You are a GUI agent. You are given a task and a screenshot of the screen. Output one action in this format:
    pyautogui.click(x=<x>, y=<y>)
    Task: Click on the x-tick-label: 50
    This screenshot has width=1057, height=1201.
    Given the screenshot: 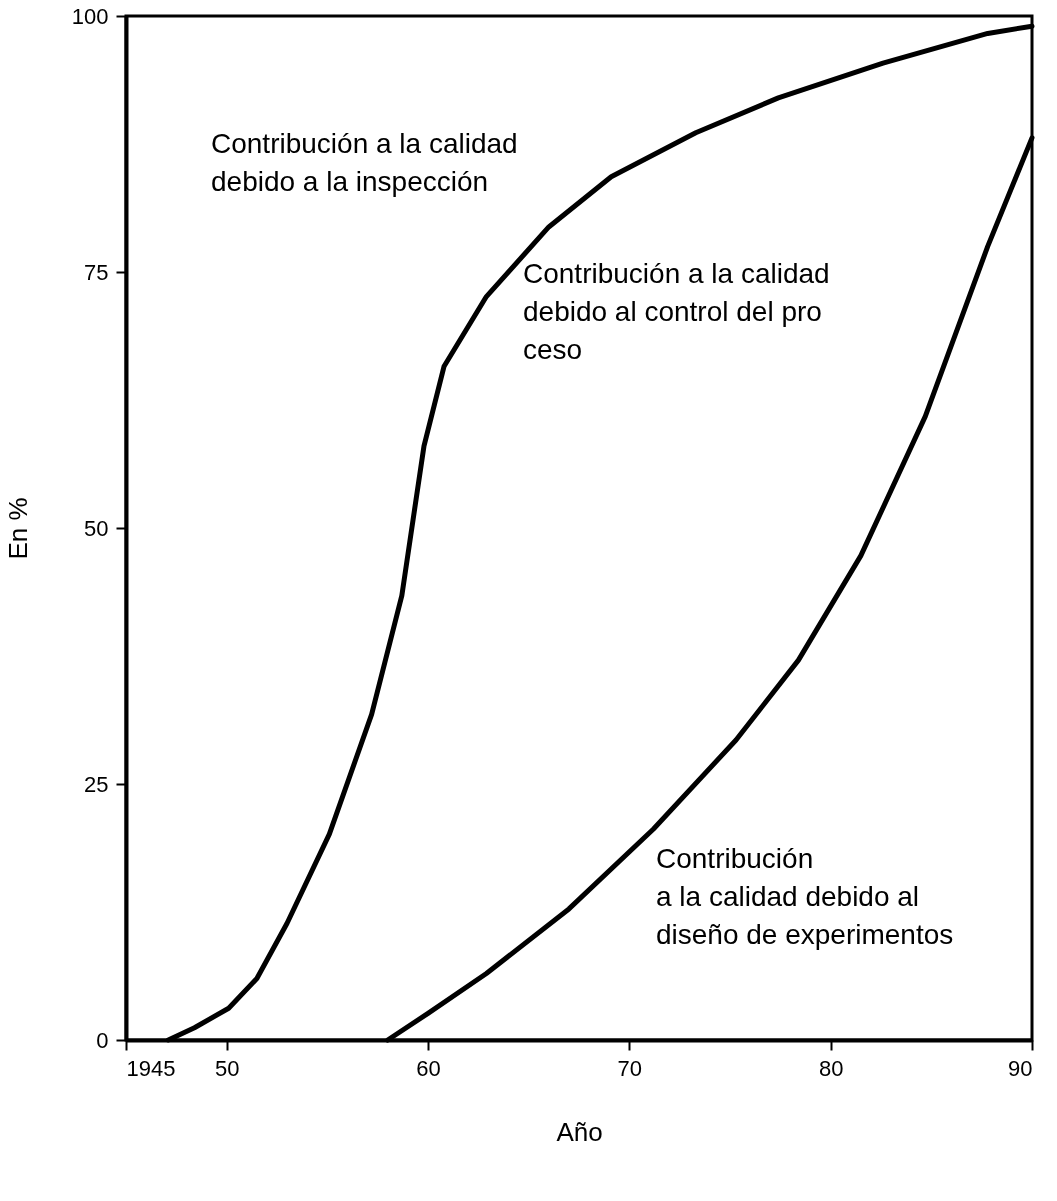 What is the action you would take?
    pyautogui.click(x=227, y=1068)
    